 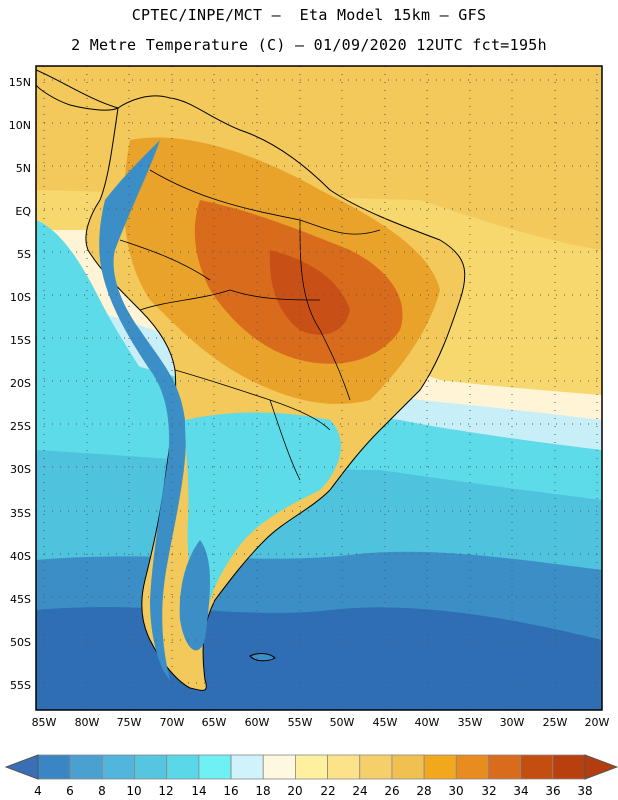 I want to click on lon-label: 30W, so click(x=512, y=722).